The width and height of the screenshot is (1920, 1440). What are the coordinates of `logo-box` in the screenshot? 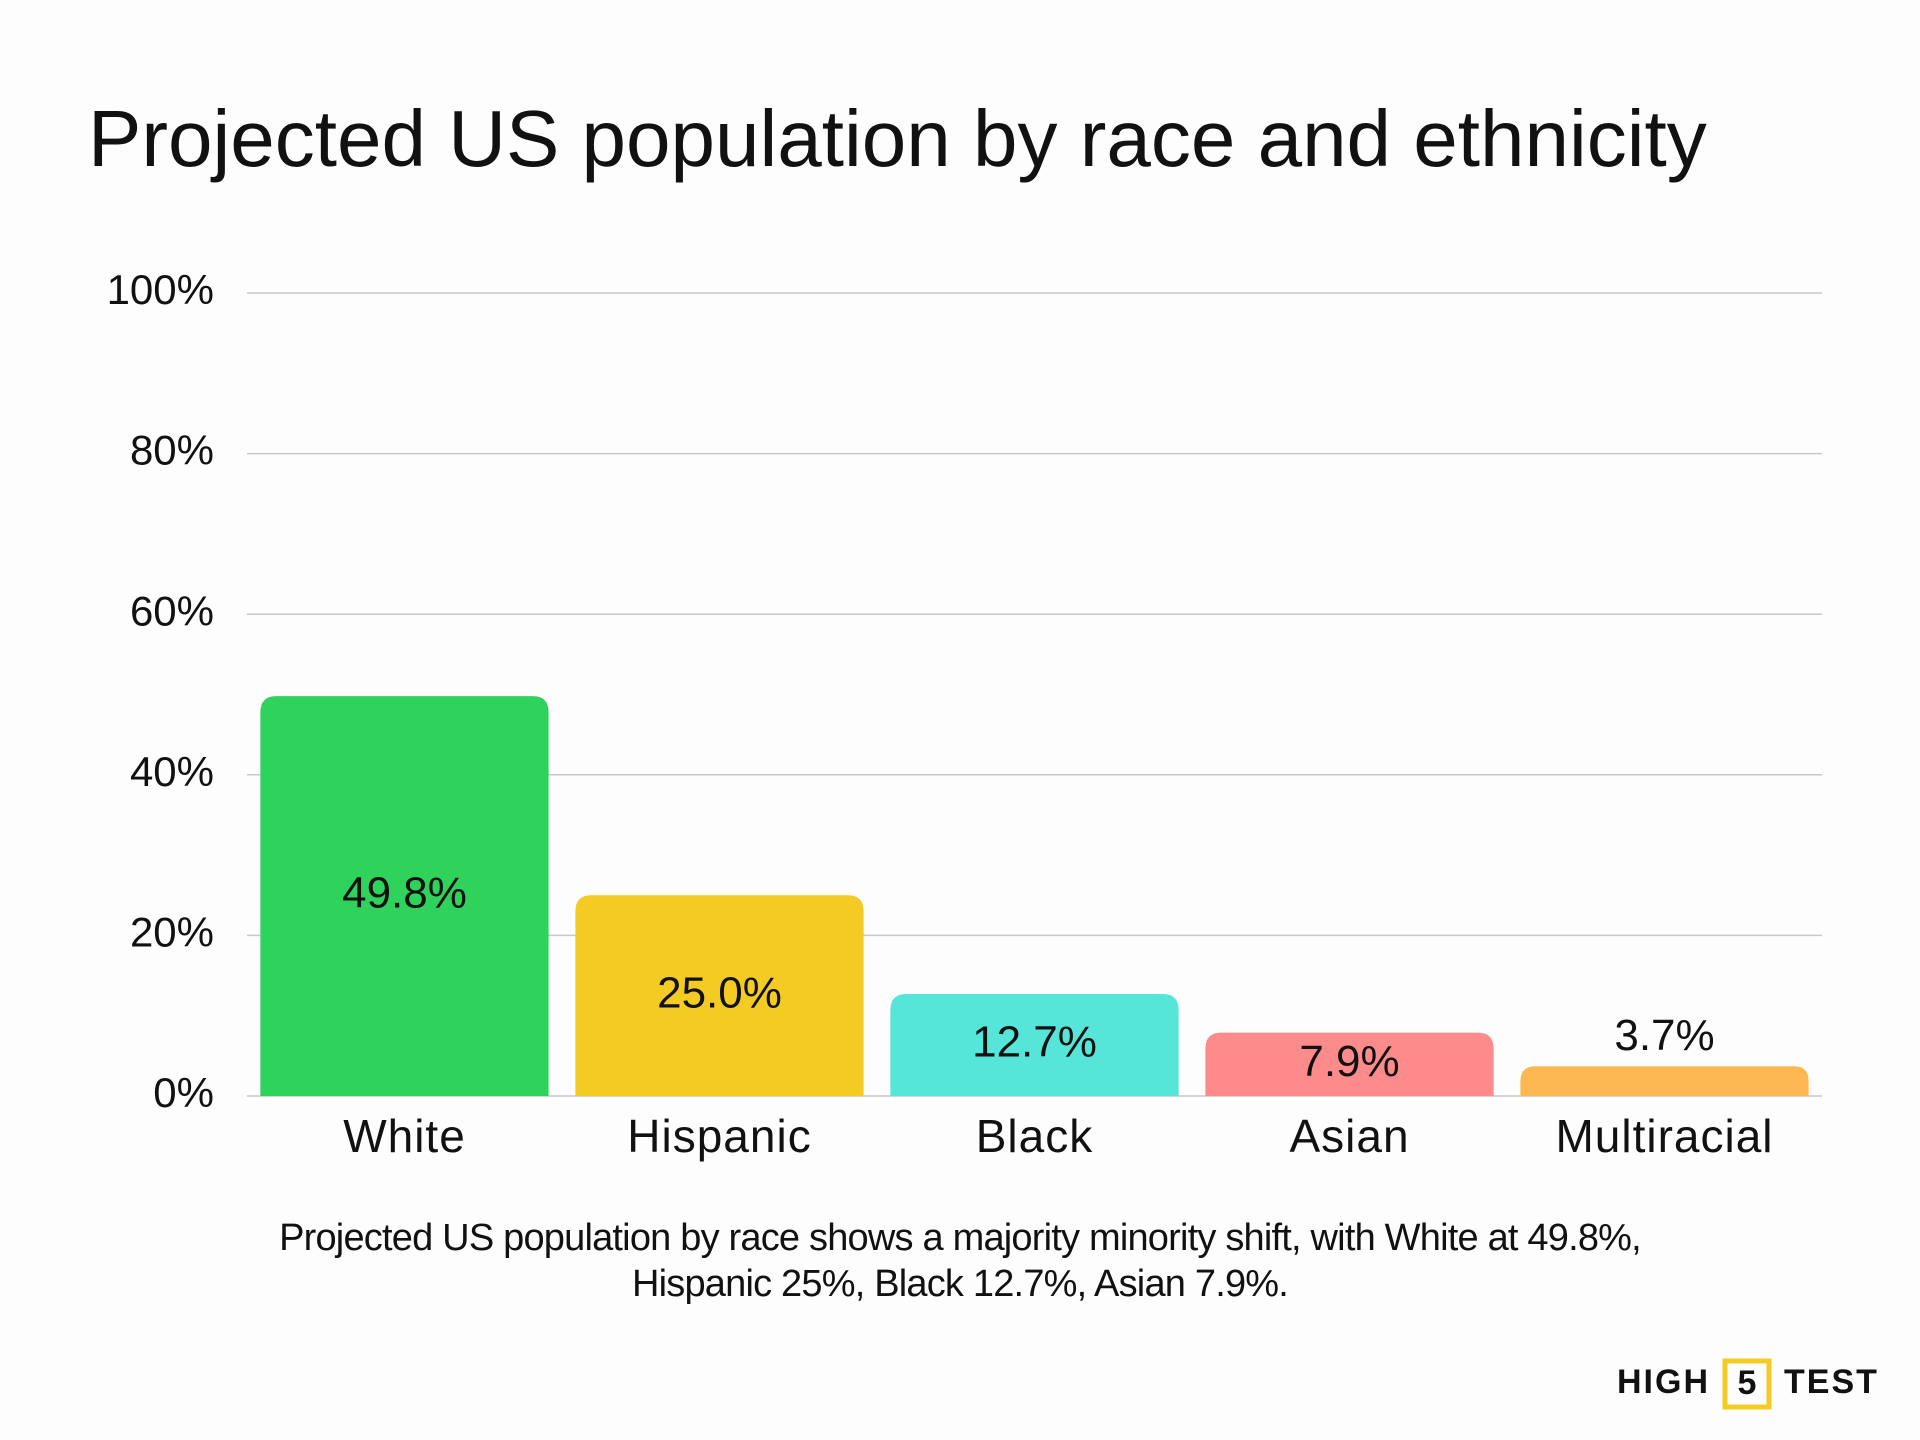 It's located at (1747, 1384).